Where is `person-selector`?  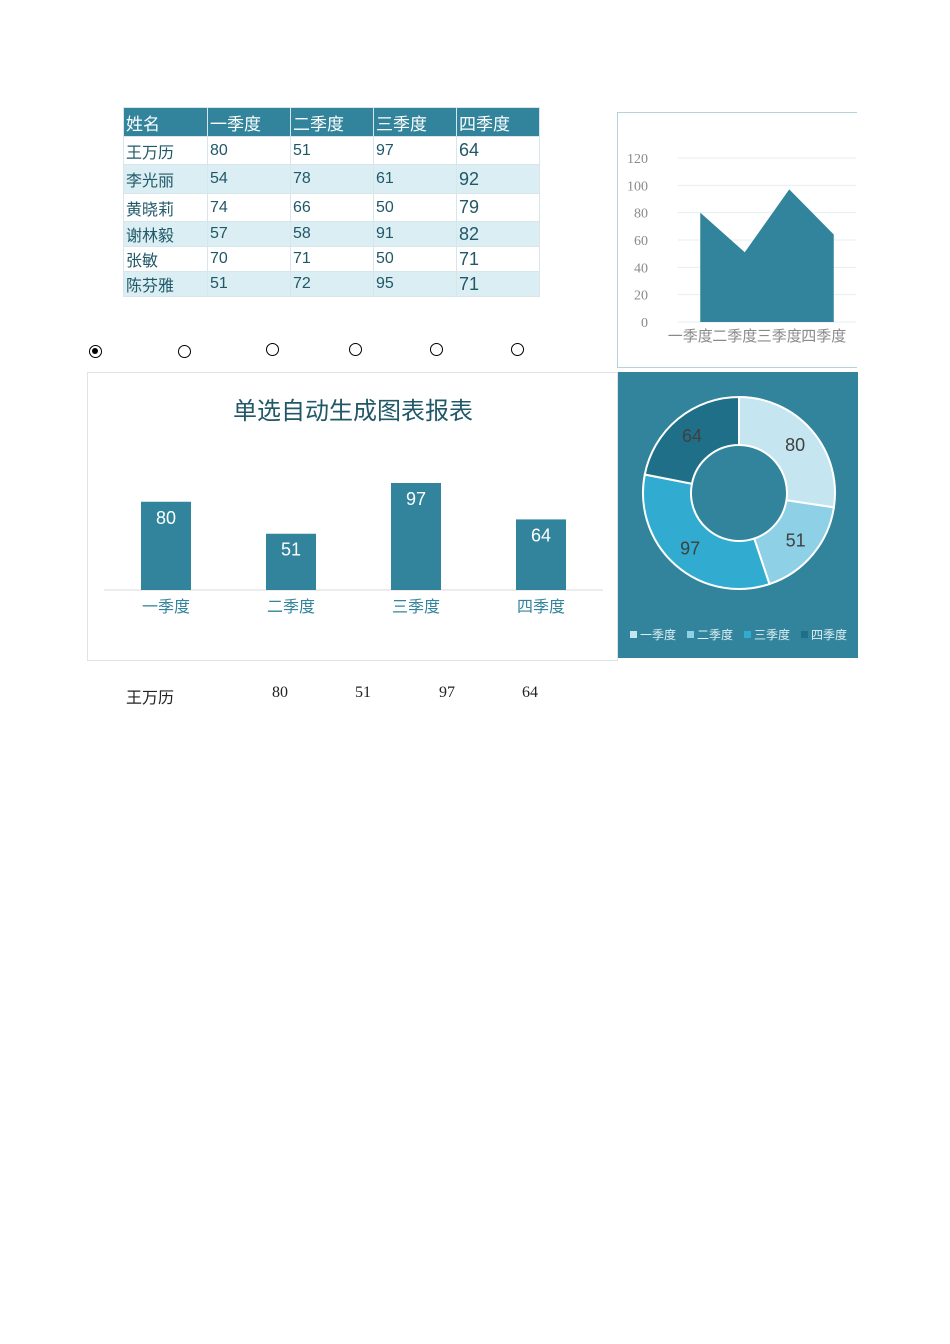 person-selector is located at coordinates (300, 351).